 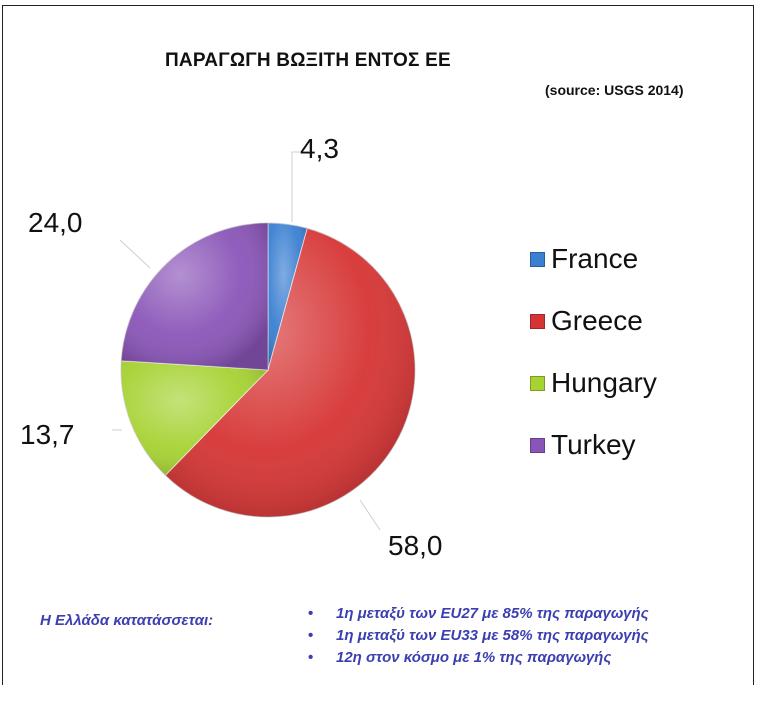 I want to click on notes-heading: Η Ελλάδα κατατάσσεται:, so click(x=127, y=620).